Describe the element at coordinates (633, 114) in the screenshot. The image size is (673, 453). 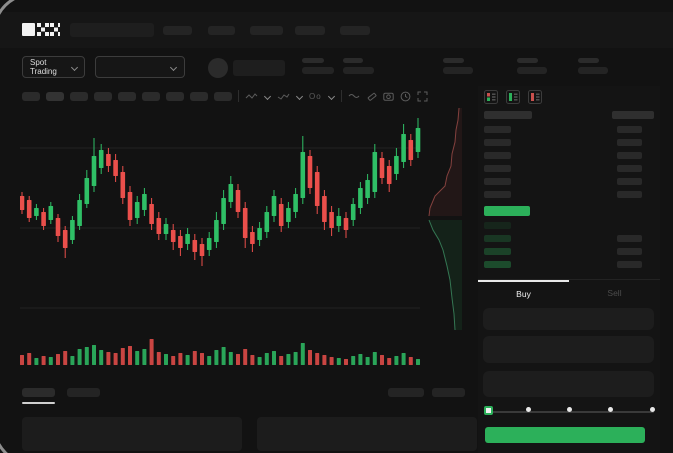
I see `amount-column-header` at that location.